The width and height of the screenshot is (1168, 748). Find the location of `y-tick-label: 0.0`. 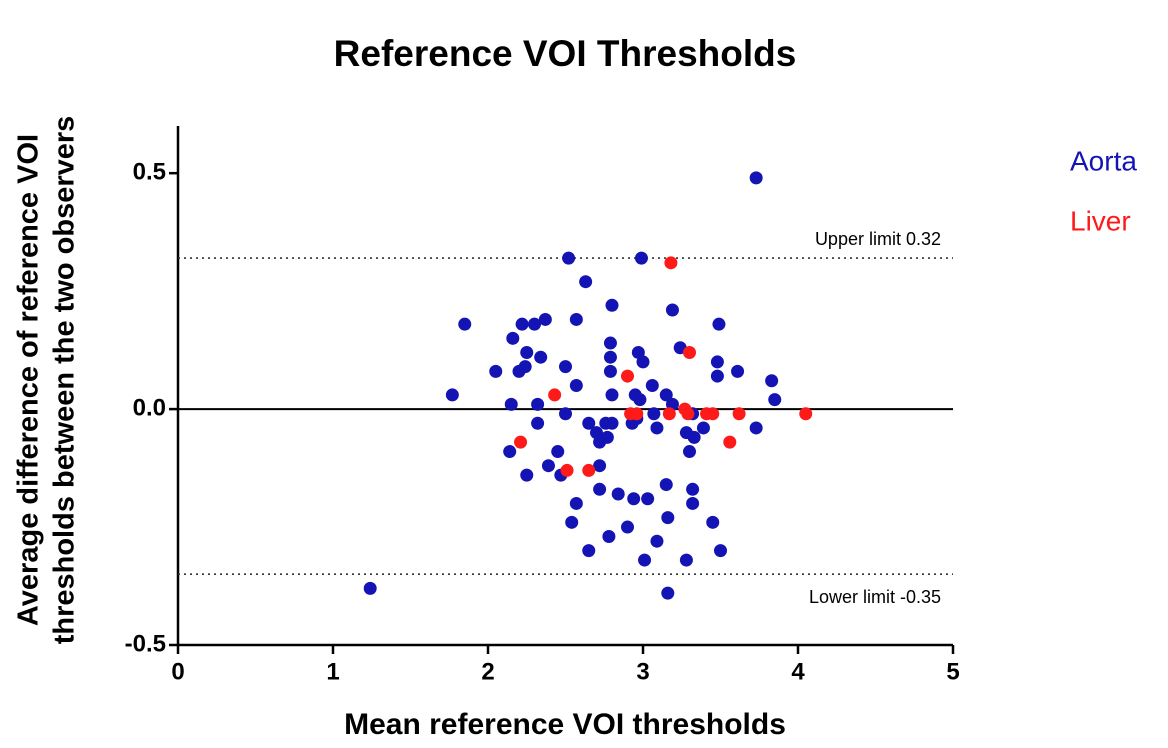

y-tick-label: 0.0 is located at coordinates (149, 407).